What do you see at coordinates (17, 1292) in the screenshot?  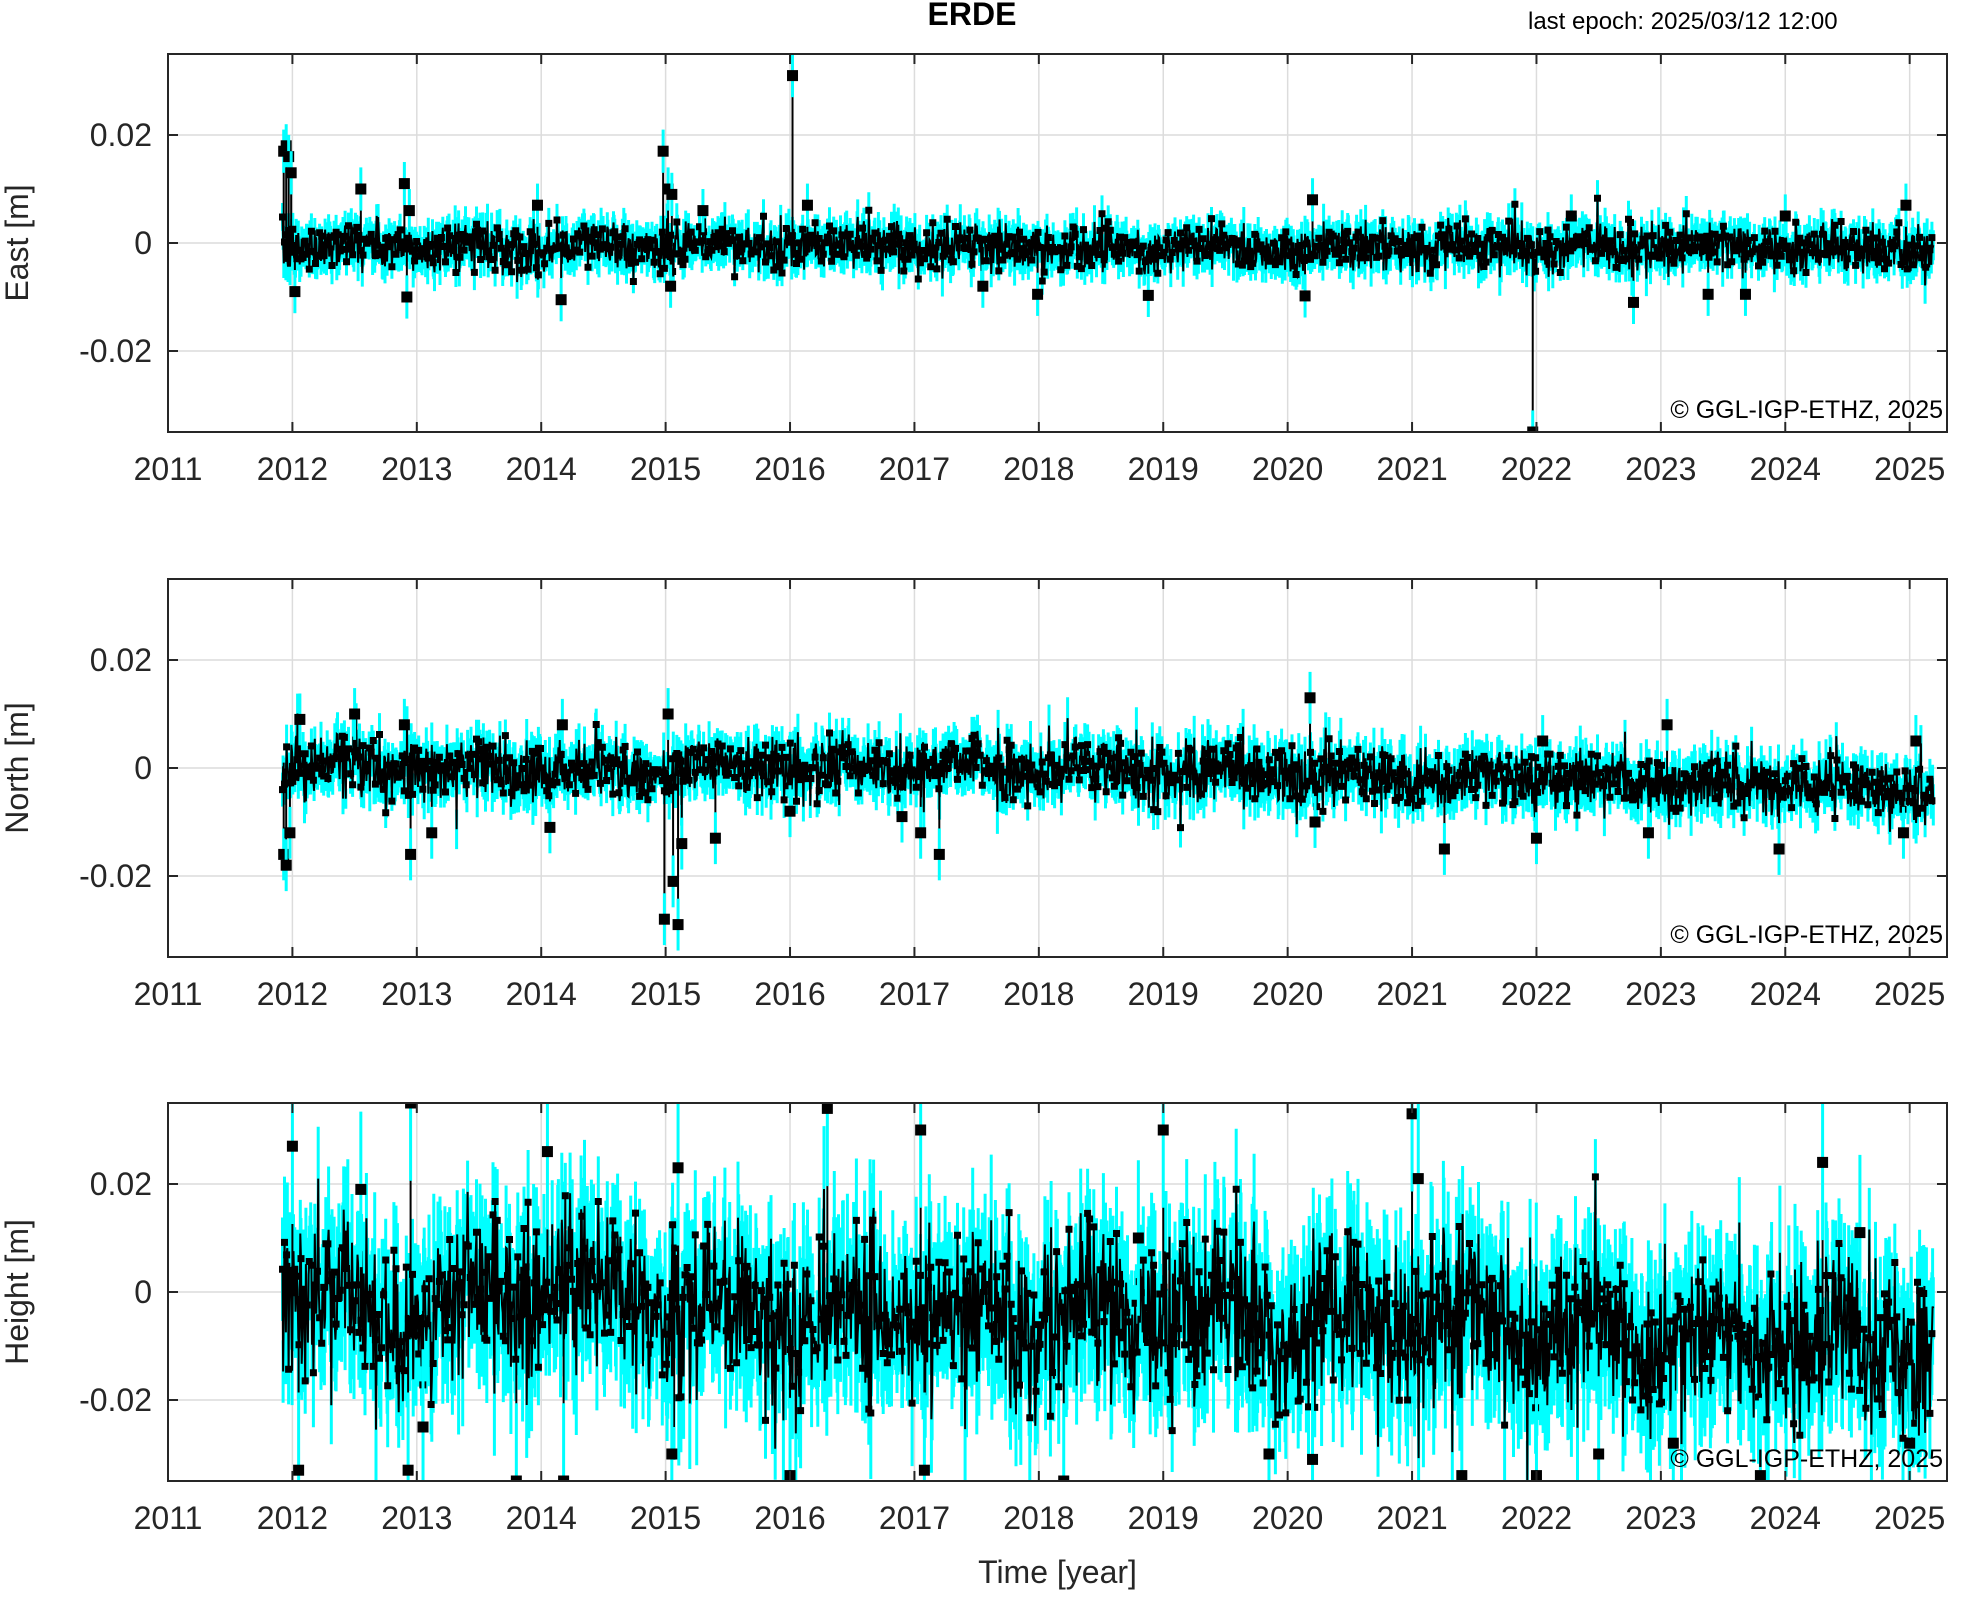 I see `y-axis-label: Height [m]` at bounding box center [17, 1292].